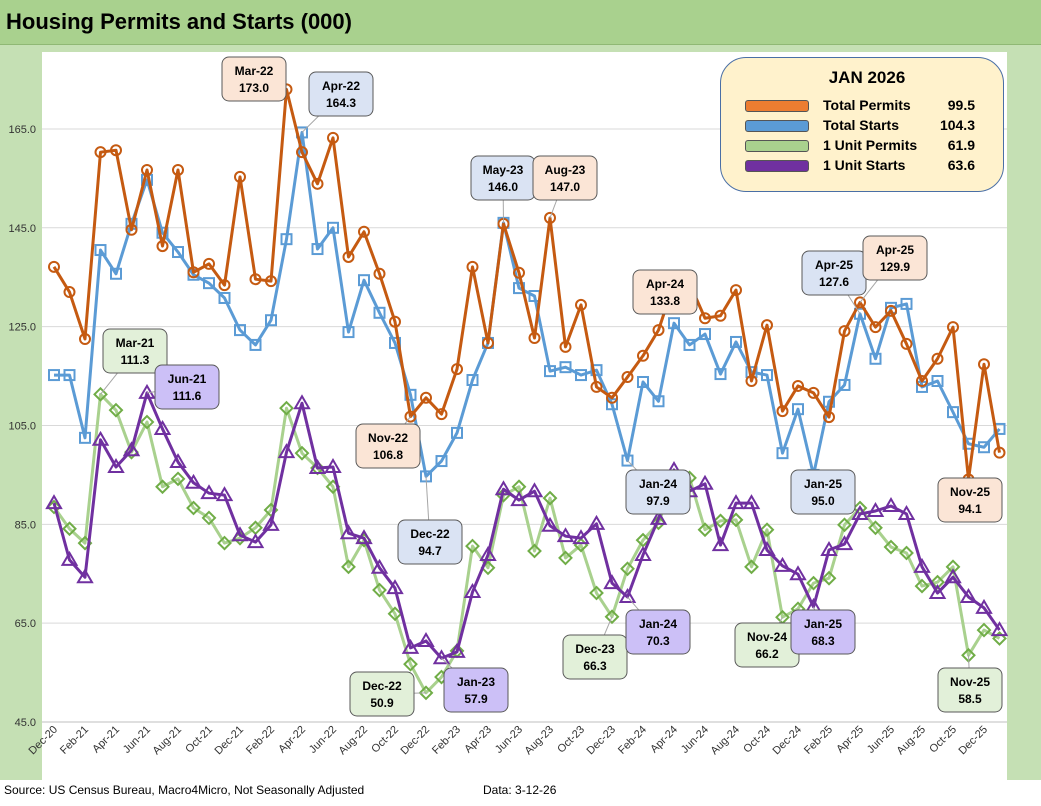 This screenshot has height=806, width=1041. Describe the element at coordinates (595, 648) in the screenshot. I see `callout: Dec-23 66.3` at that location.